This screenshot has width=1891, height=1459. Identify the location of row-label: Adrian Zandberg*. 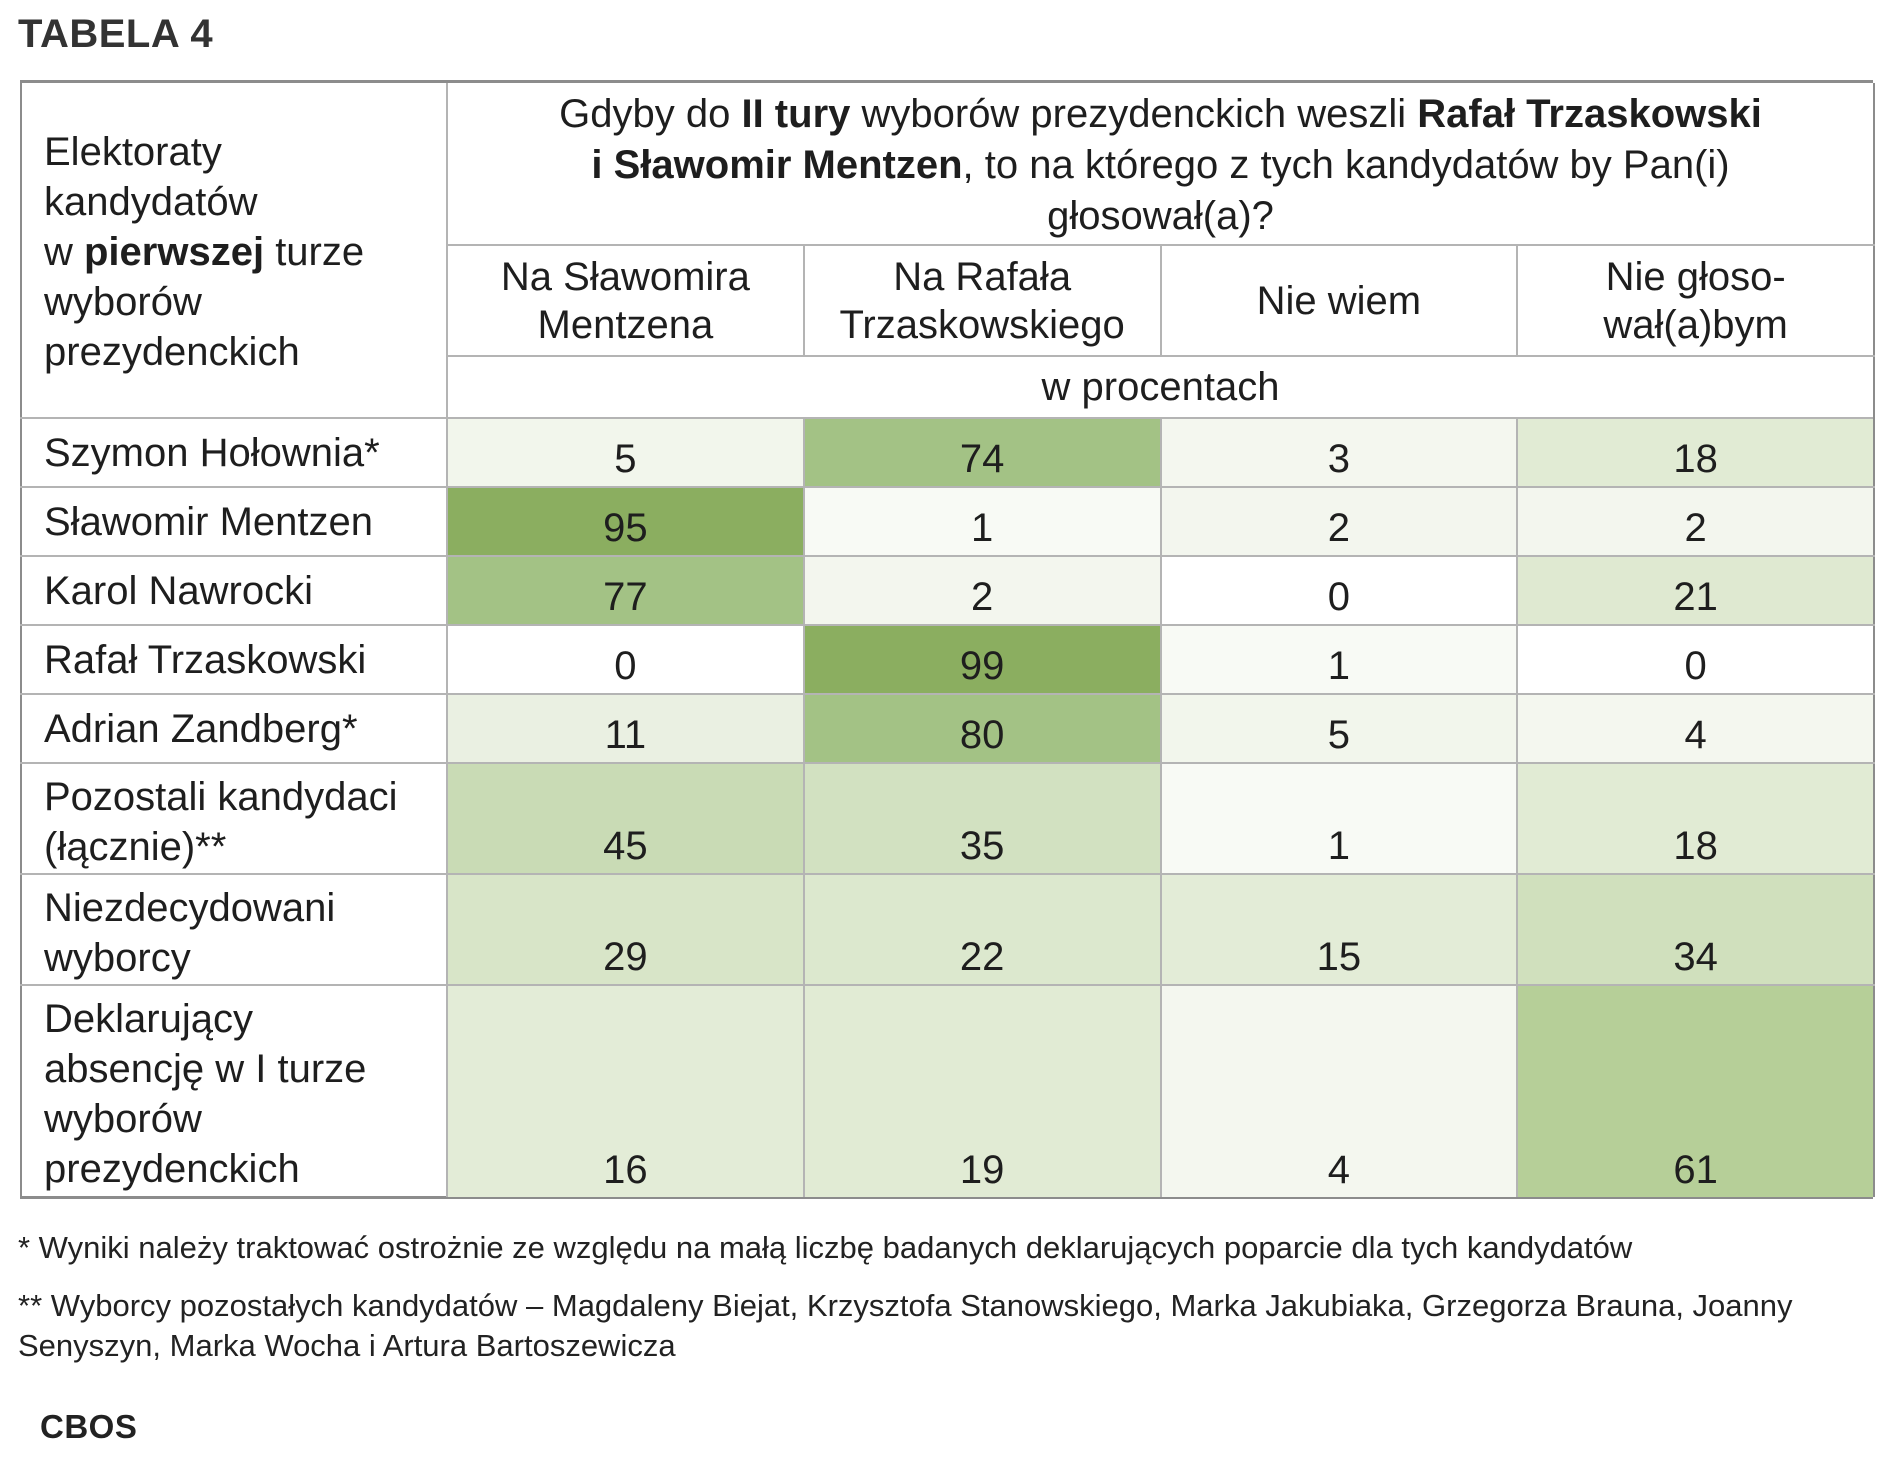
(234, 728).